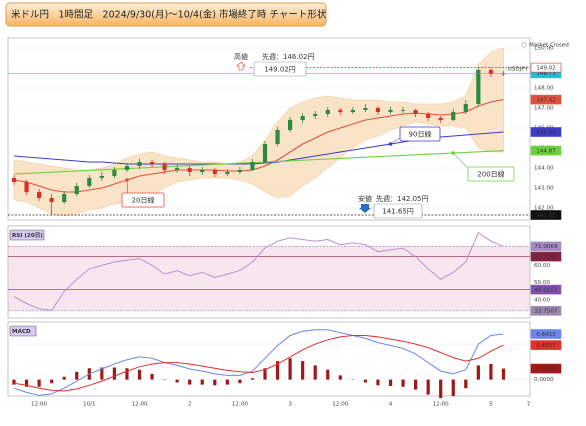 This screenshot has height=426, width=586. I want to click on price-tag-label: 71.0069, so click(546, 247).